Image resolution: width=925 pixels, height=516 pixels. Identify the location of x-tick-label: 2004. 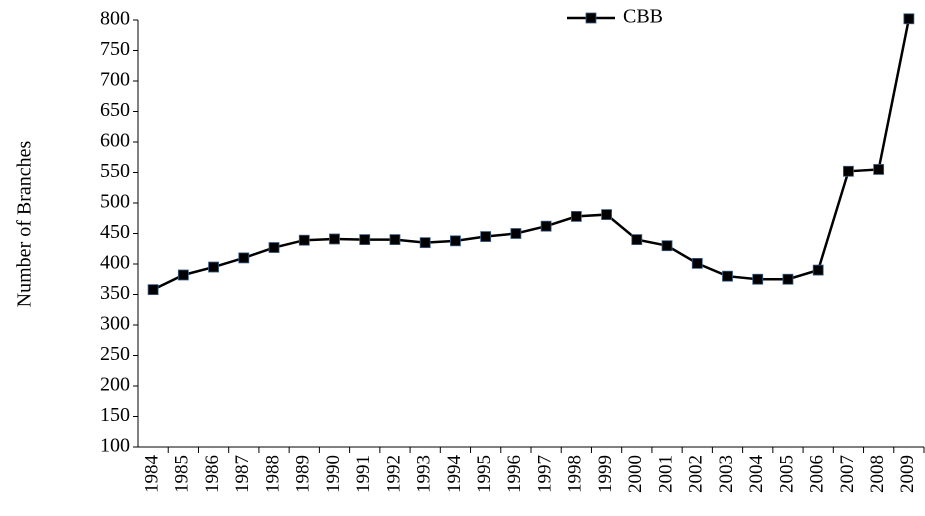
(756, 474).